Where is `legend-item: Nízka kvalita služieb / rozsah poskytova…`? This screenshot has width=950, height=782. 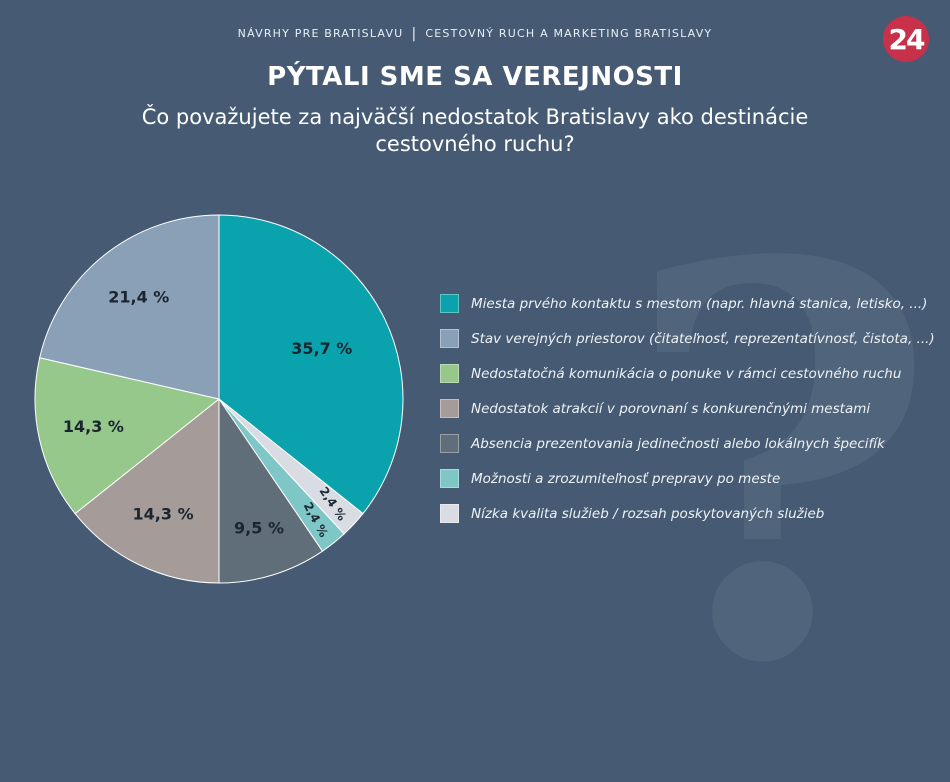
legend-item: Nízka kvalita služieb / rozsah poskytova… is located at coordinates (687, 513).